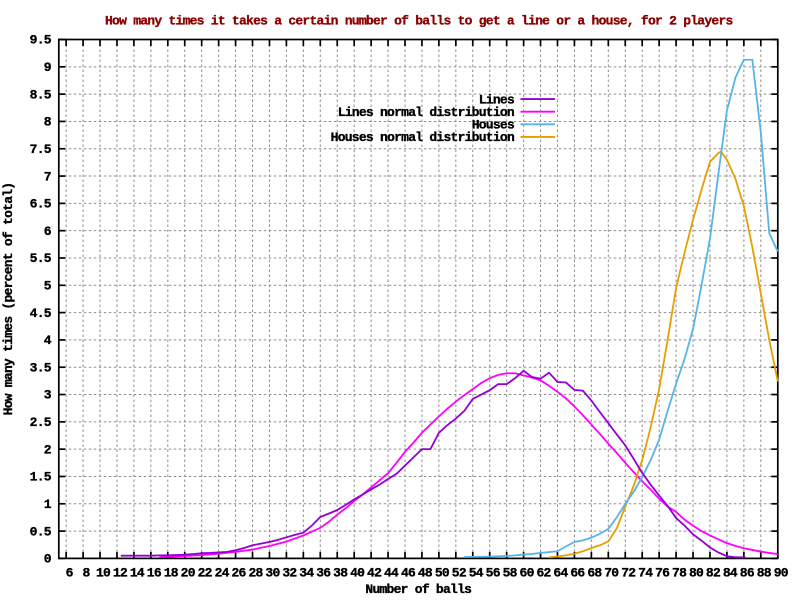 The image size is (800, 600). What do you see at coordinates (577, 573) in the screenshot?
I see `svg-text: 66` at bounding box center [577, 573].